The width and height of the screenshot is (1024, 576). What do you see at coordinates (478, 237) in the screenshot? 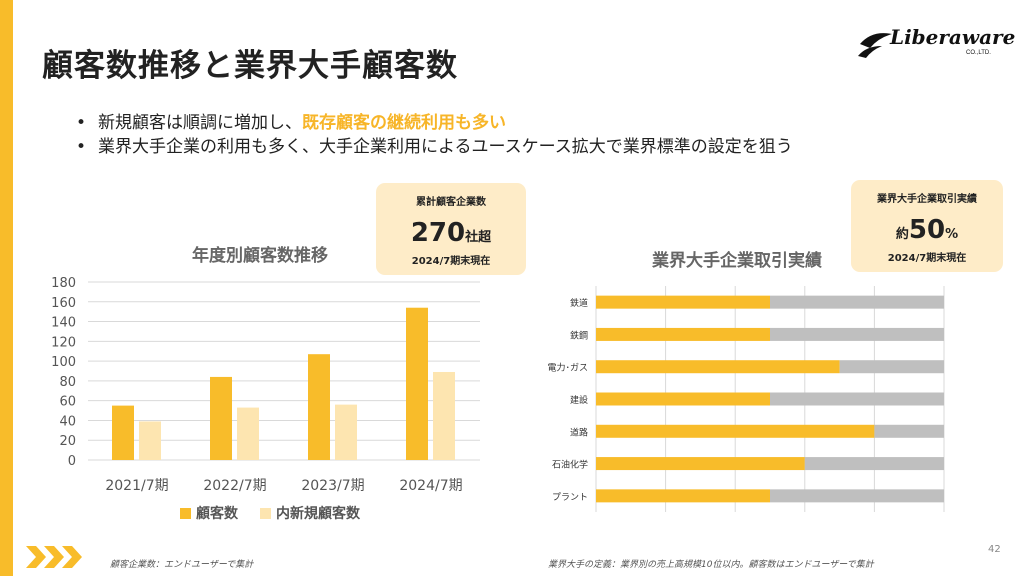
I see `callout-unit: 社超` at bounding box center [478, 237].